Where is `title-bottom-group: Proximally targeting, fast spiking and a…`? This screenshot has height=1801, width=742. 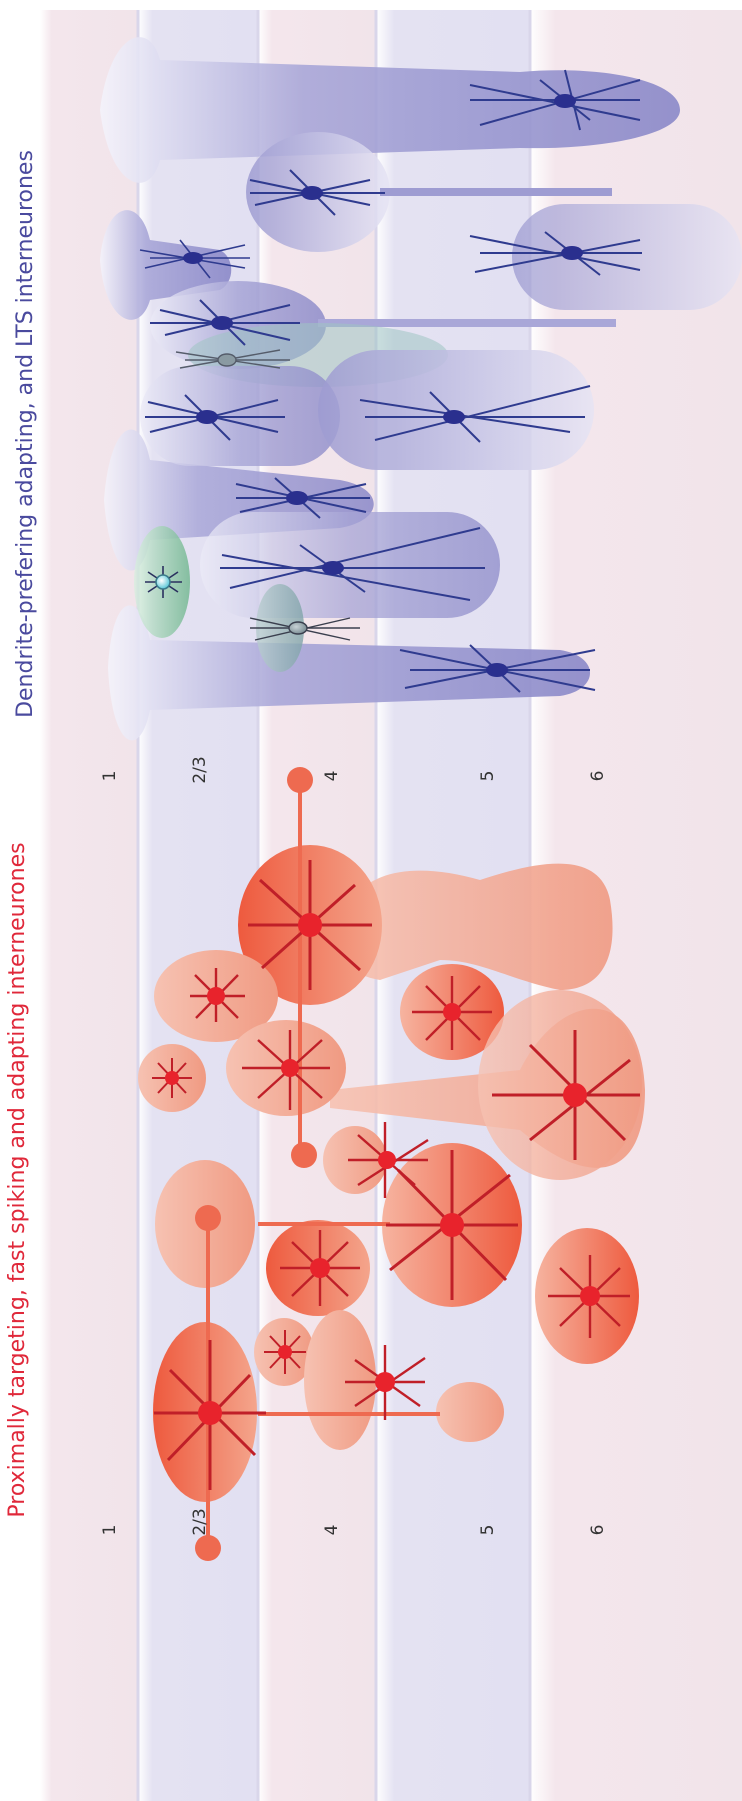
title-bottom-group: Proximally targeting, fast spiking and a… is located at coordinates (17, 1179).